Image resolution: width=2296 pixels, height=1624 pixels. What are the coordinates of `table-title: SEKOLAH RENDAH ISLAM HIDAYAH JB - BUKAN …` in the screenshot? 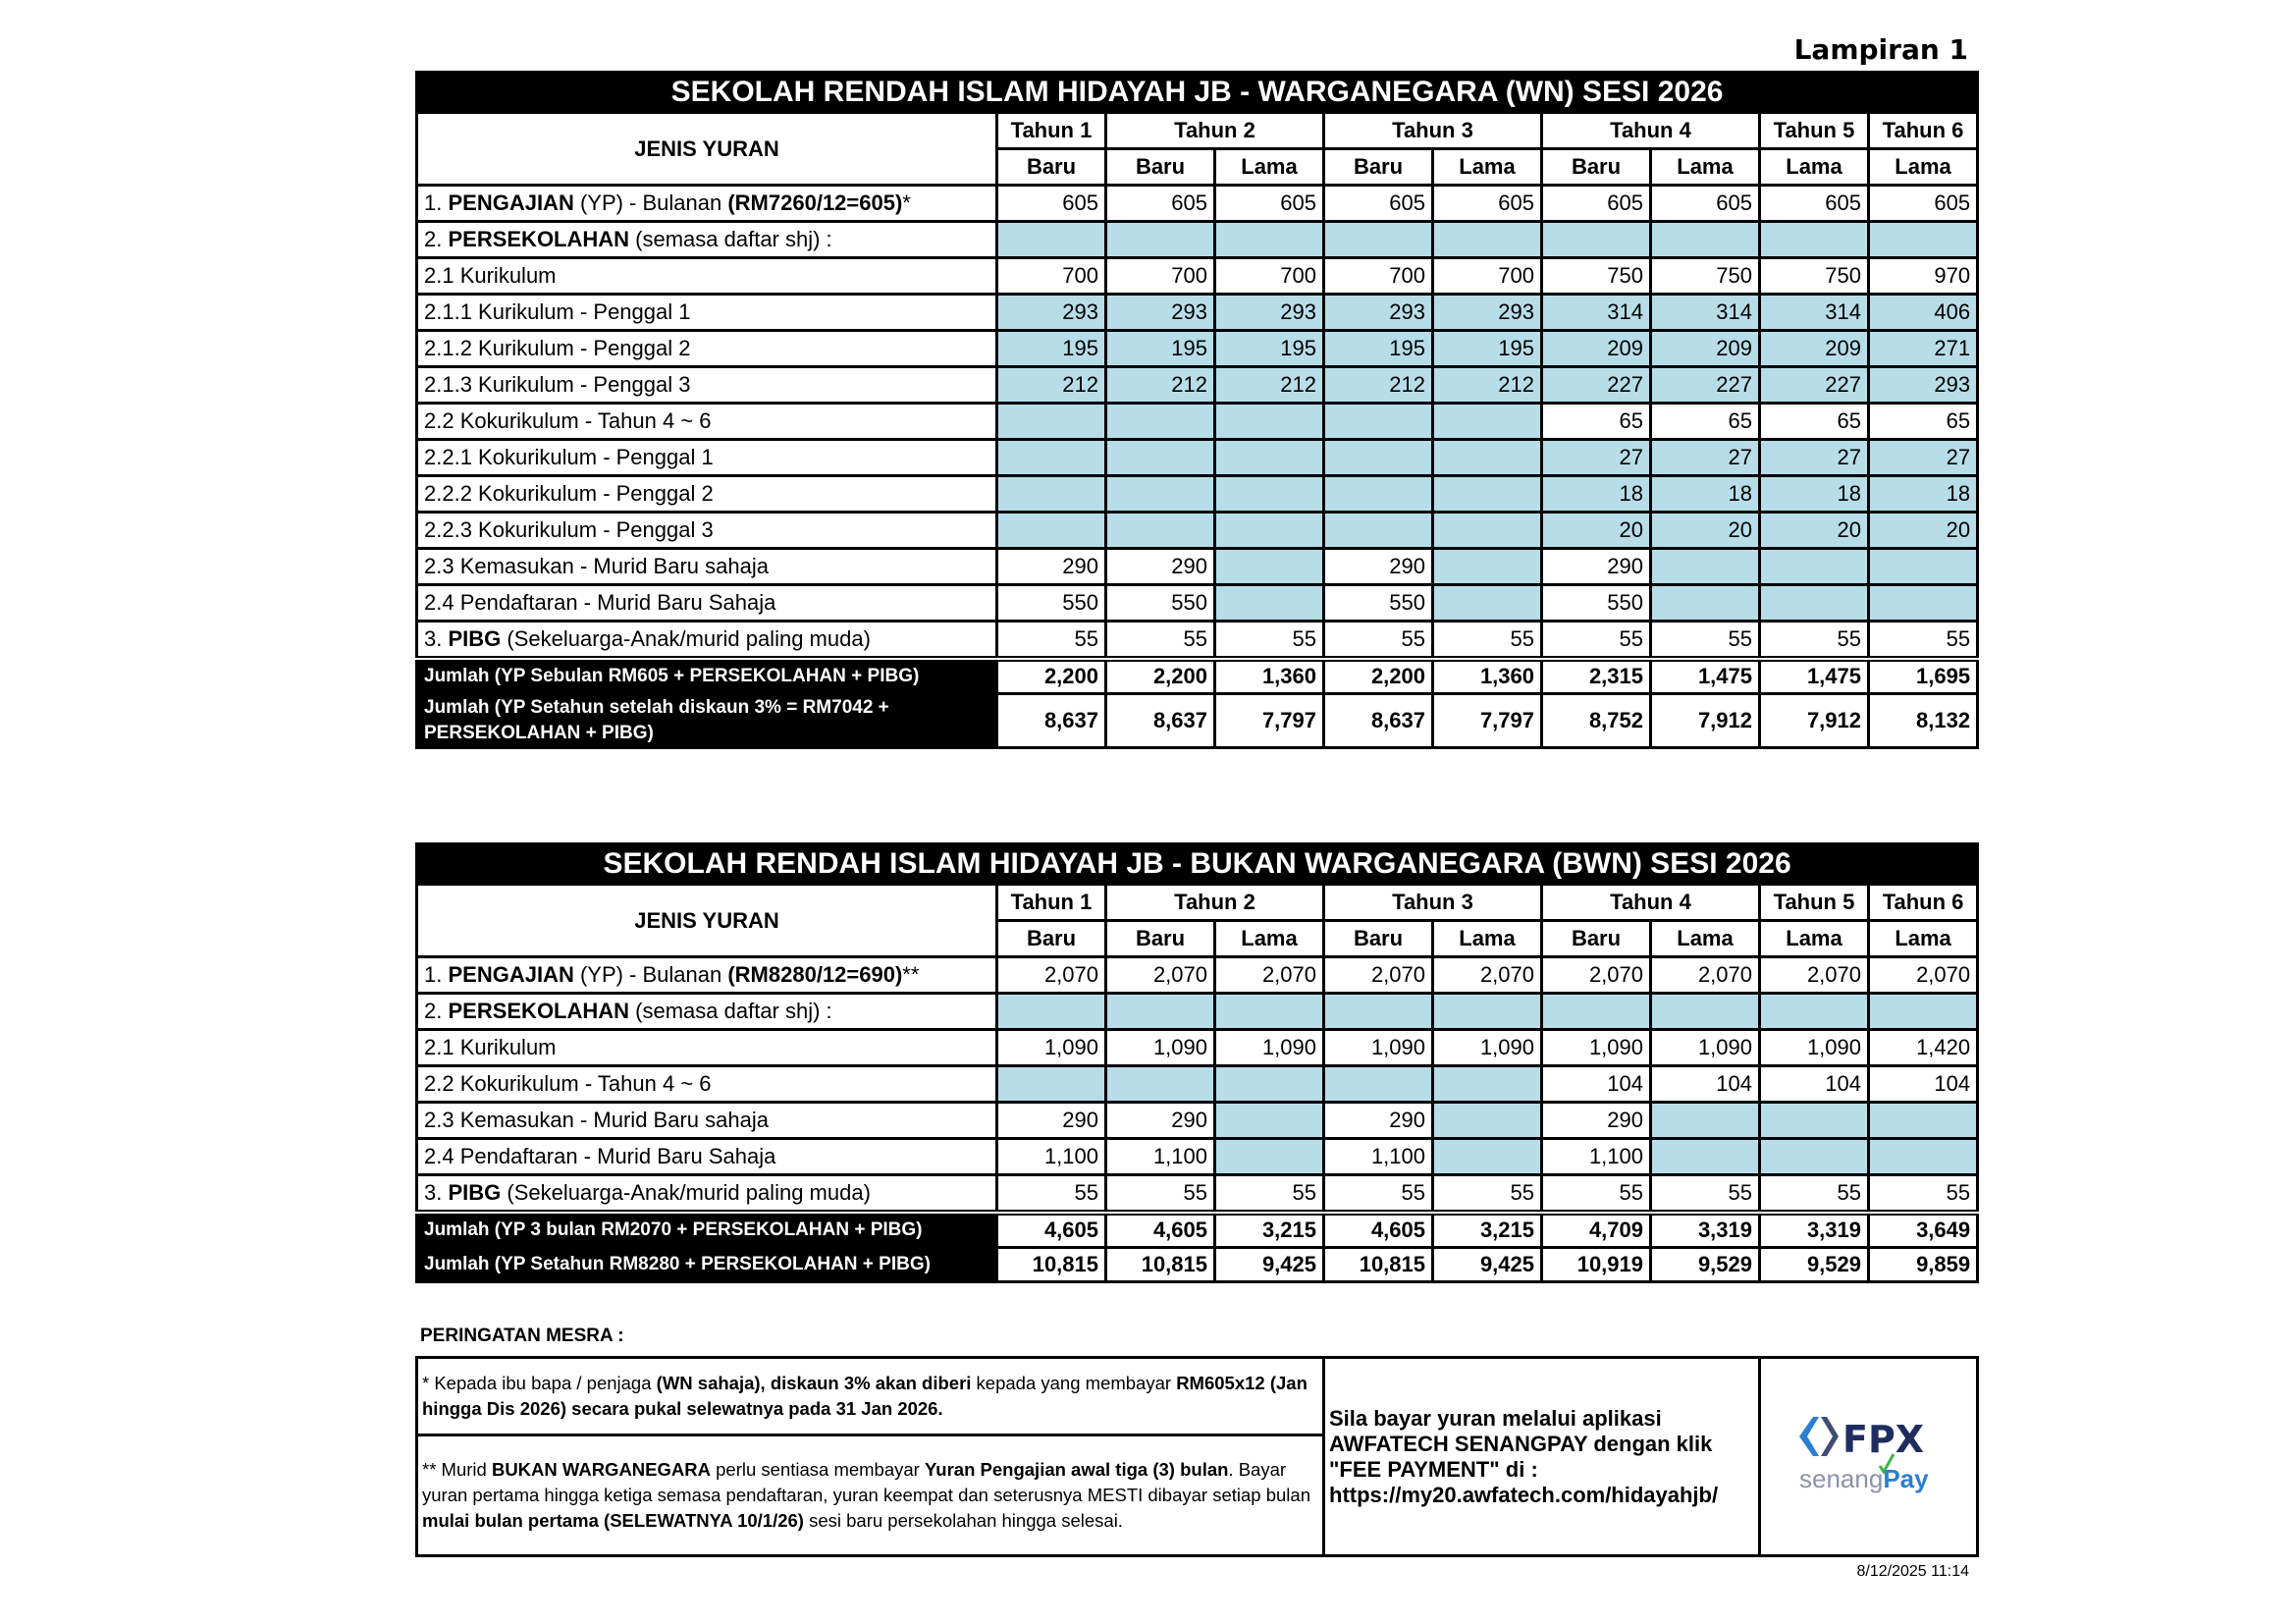 It's located at (1197, 864).